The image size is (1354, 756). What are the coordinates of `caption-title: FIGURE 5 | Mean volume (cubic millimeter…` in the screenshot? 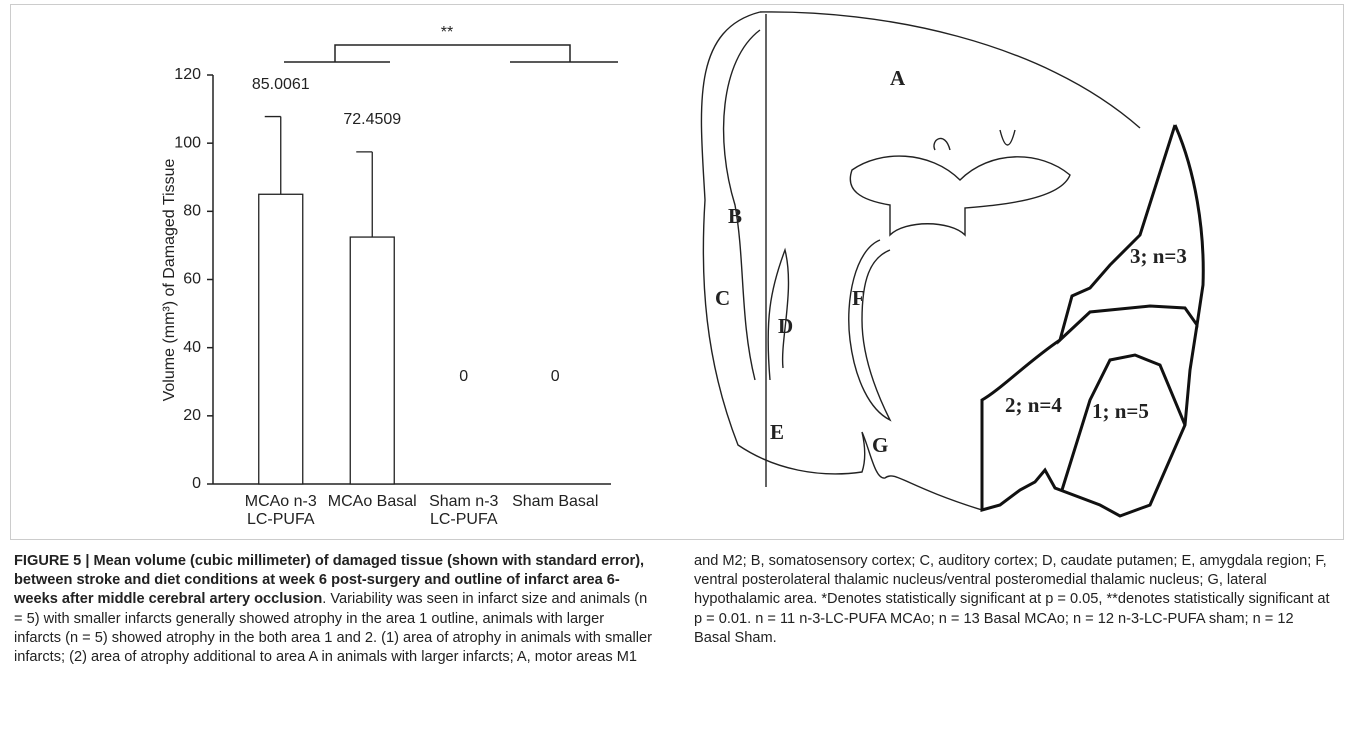 It's located at (329, 580).